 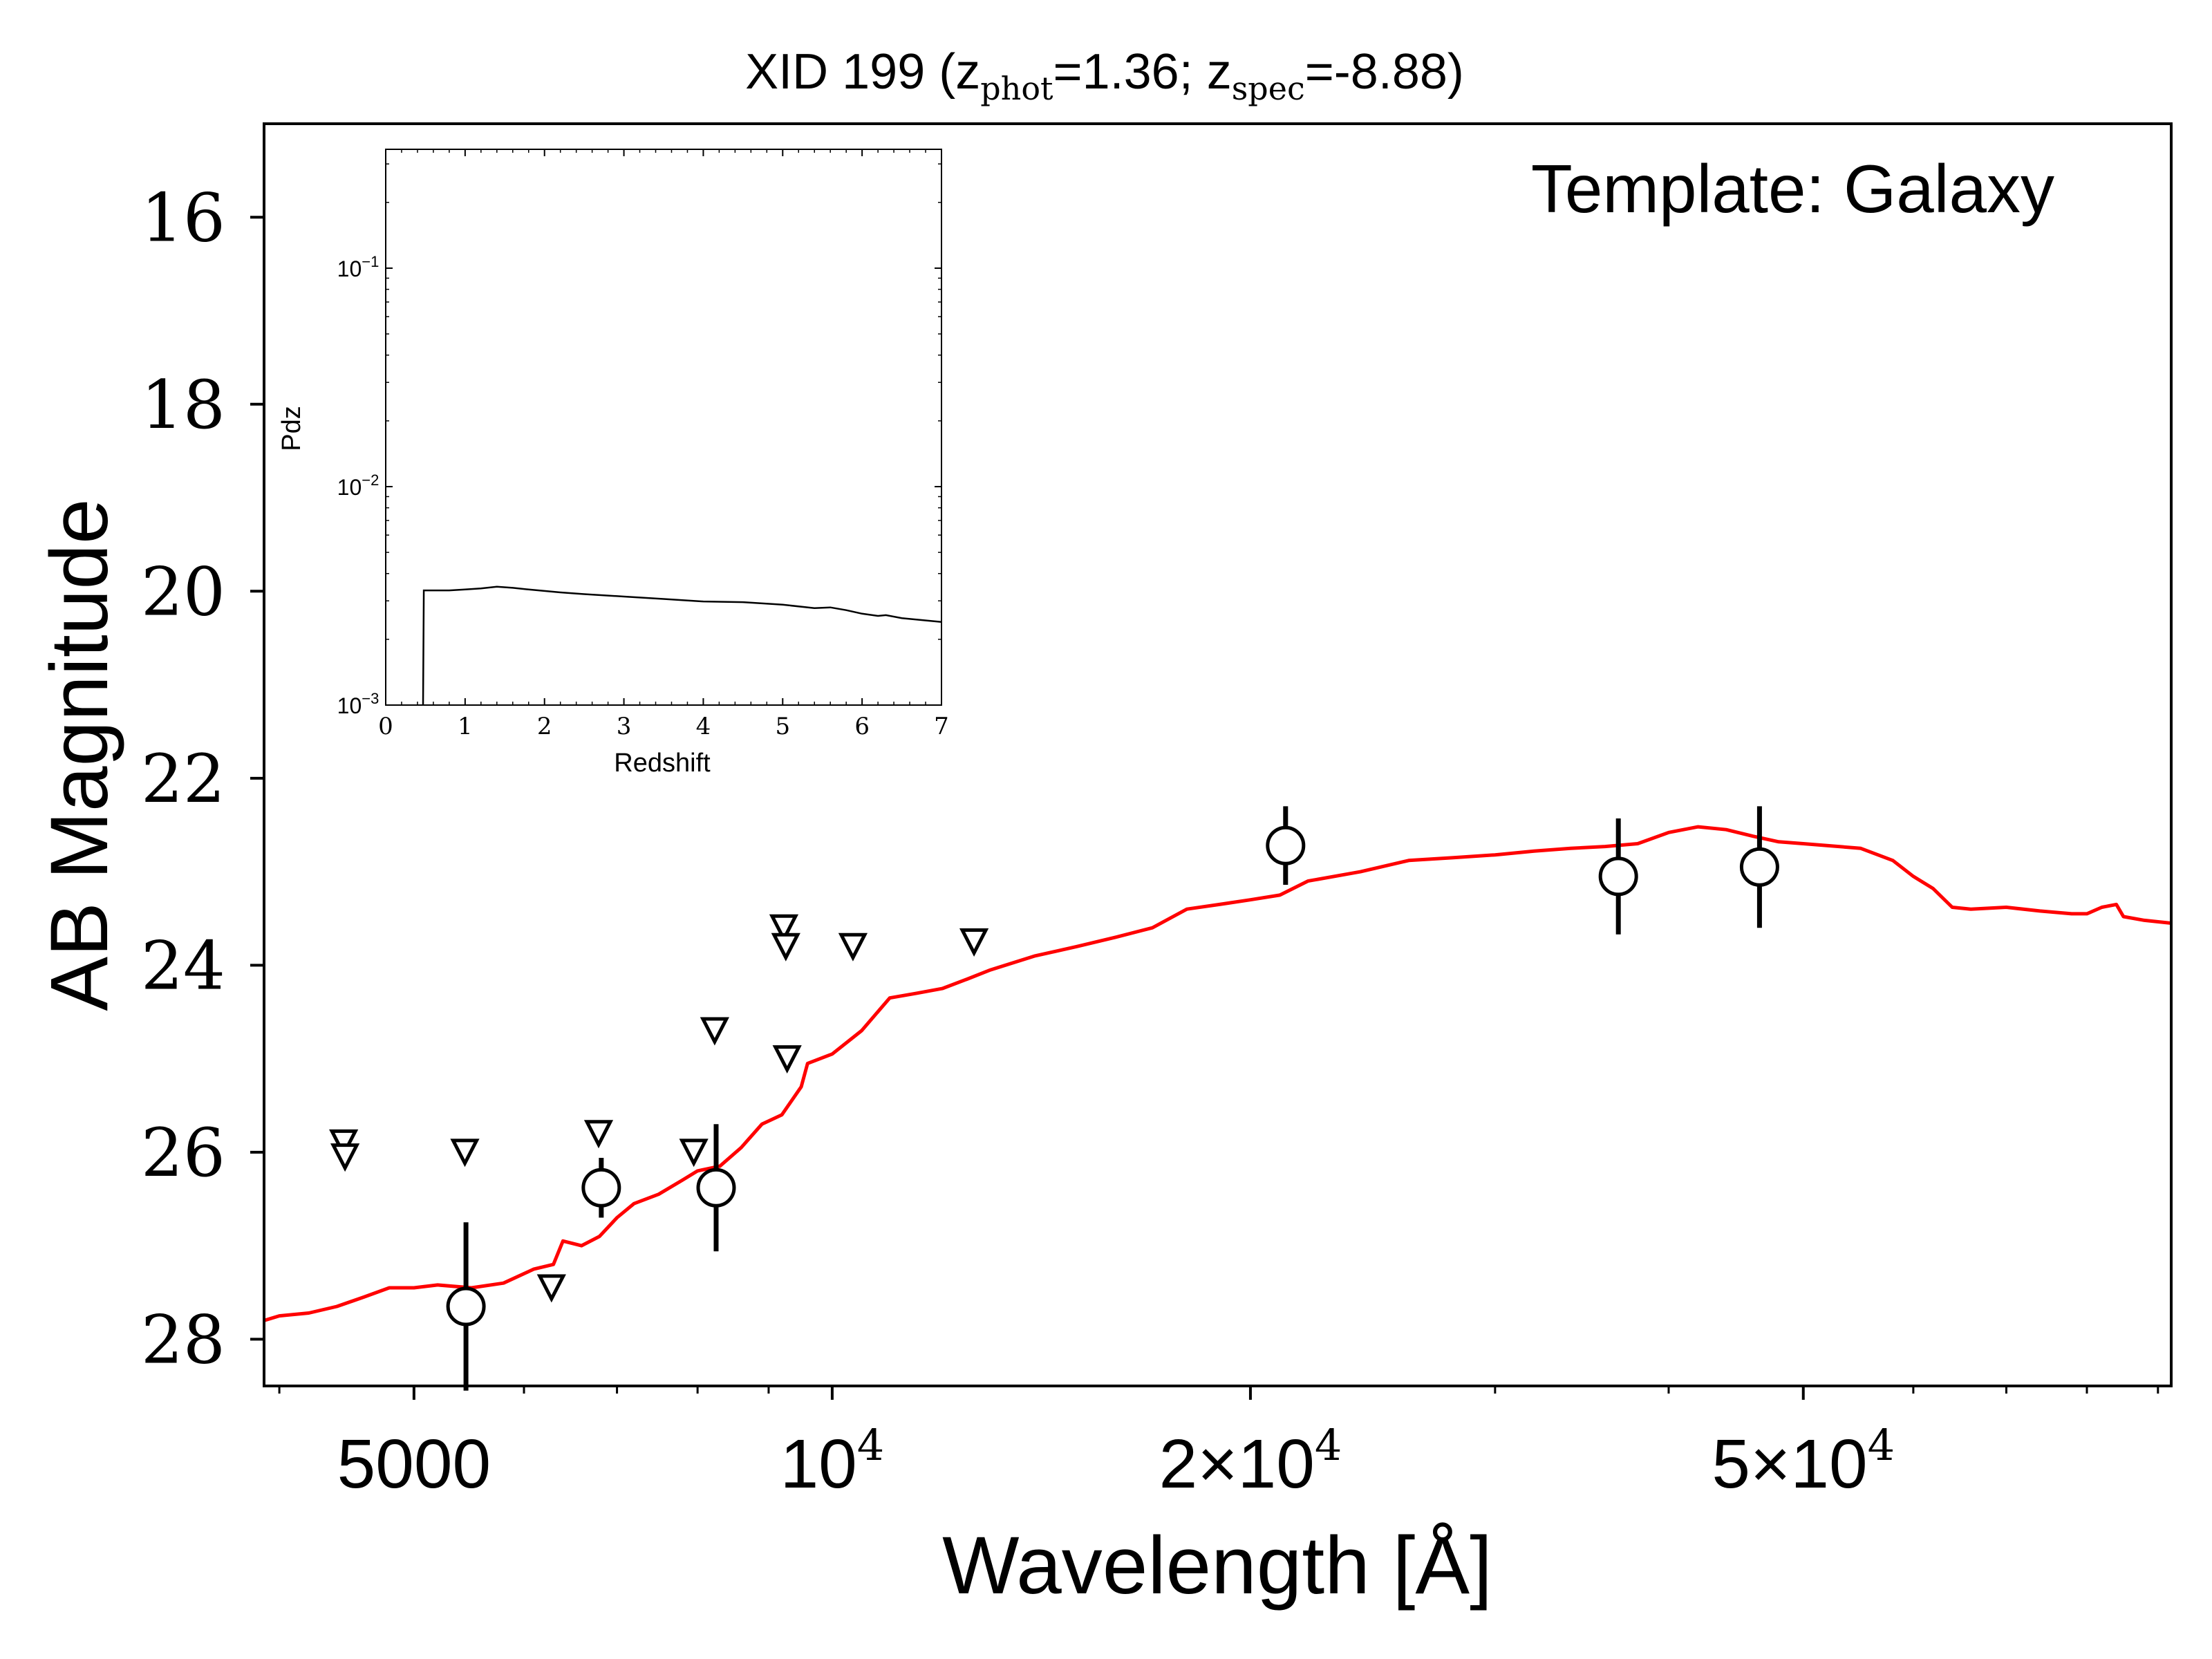 I want to click on x-tick-label: 5×10⁴, so click(x=1803, y=1461).